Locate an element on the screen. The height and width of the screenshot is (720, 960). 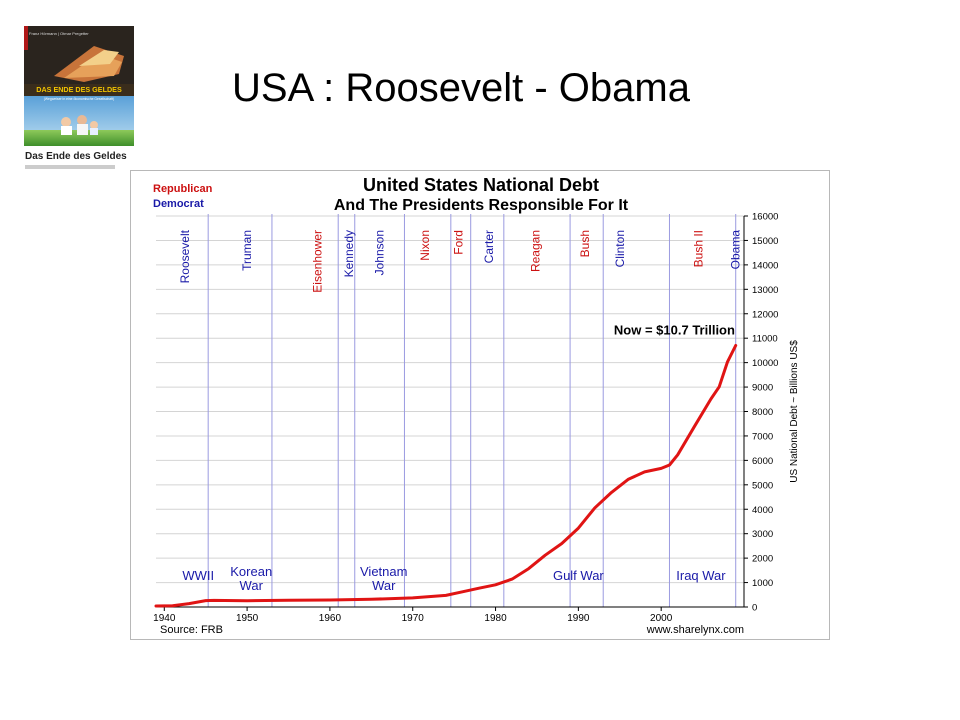
y-tick-label-5: 5000 is located at coordinates (762, 485).